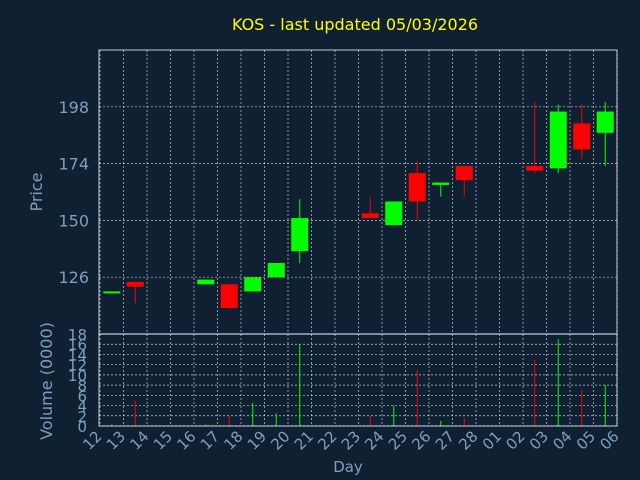  What do you see at coordinates (73, 164) in the screenshot?
I see `price-tick-label: 174` at bounding box center [73, 164].